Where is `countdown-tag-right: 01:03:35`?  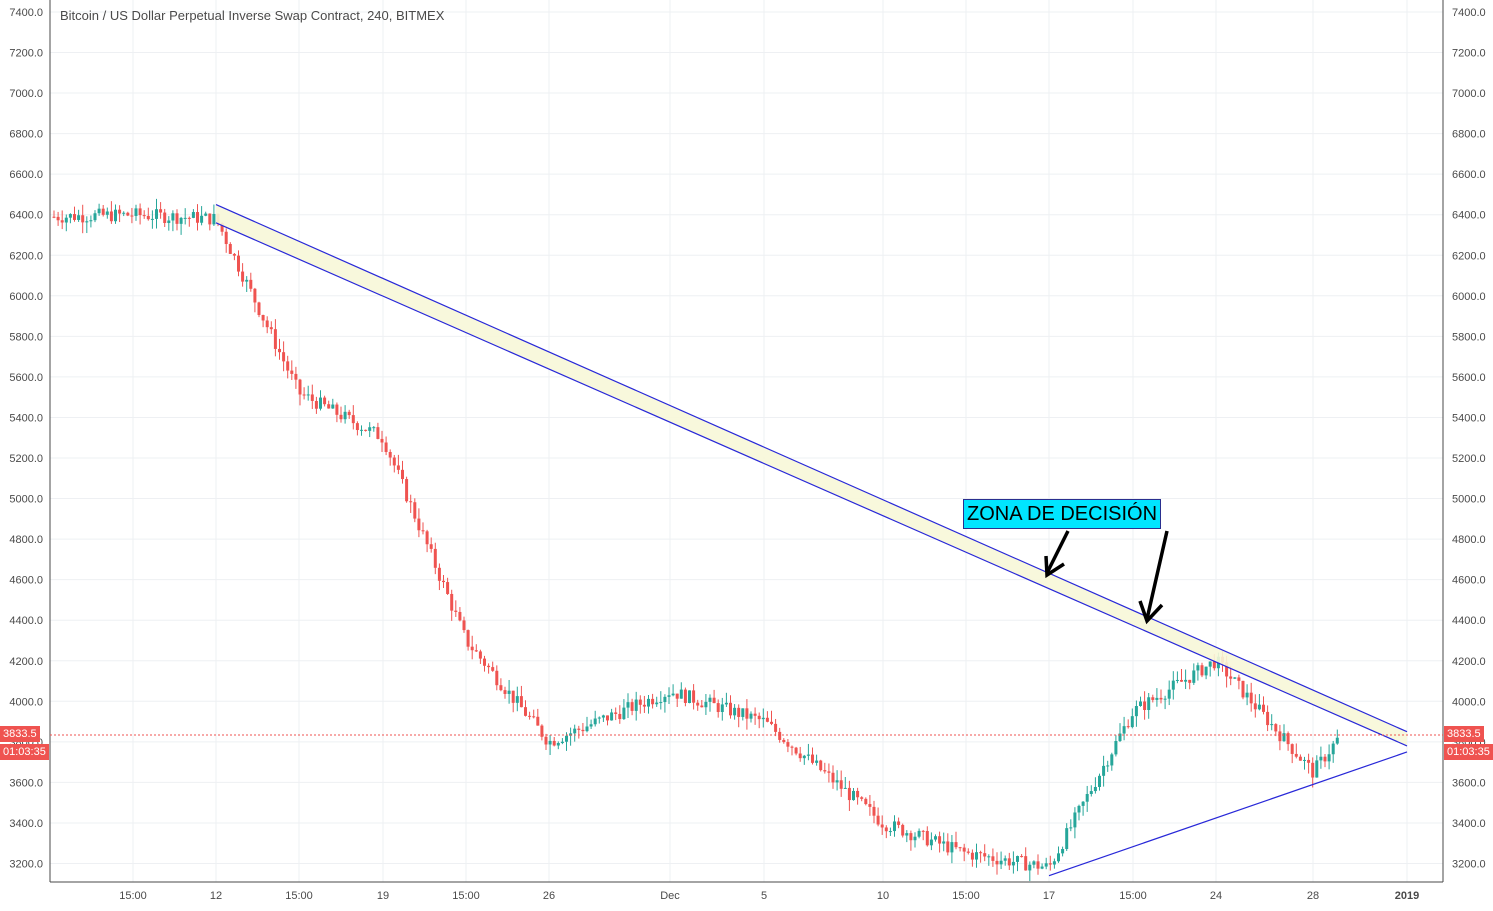 countdown-tag-right: 01:03:35 is located at coordinates (1468, 752).